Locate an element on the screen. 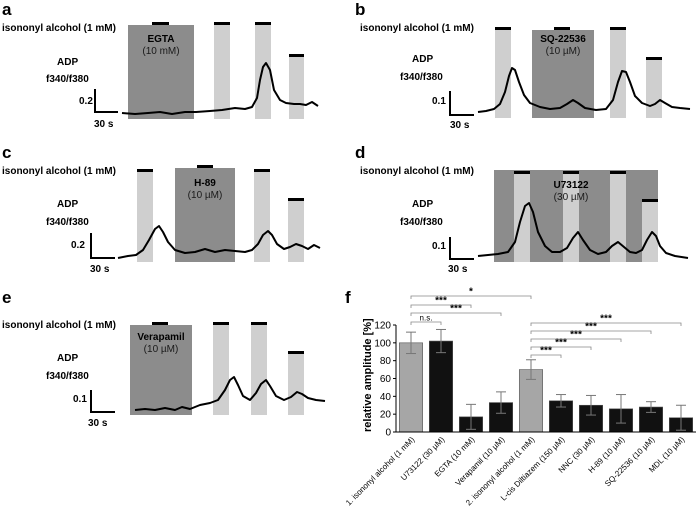 This screenshot has height=512, width=700. panel-c-trace is located at coordinates (219, 242).